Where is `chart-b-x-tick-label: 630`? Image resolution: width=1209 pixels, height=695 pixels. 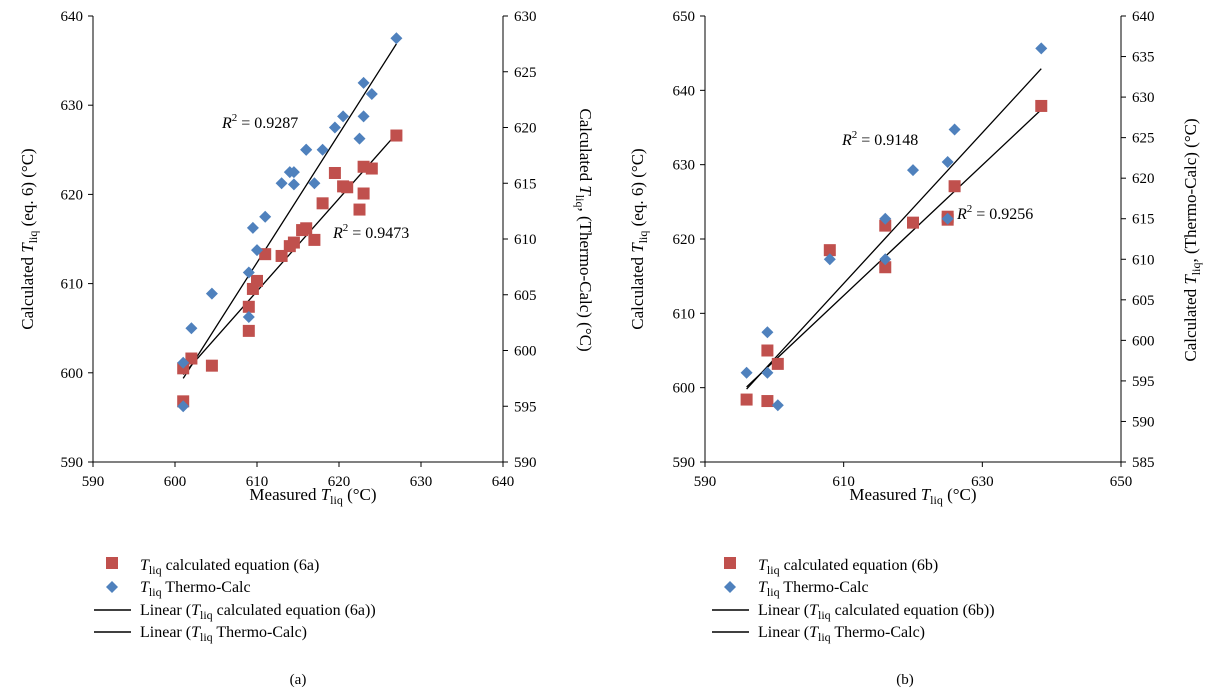 chart-b-x-tick-label: 630 is located at coordinates (982, 482).